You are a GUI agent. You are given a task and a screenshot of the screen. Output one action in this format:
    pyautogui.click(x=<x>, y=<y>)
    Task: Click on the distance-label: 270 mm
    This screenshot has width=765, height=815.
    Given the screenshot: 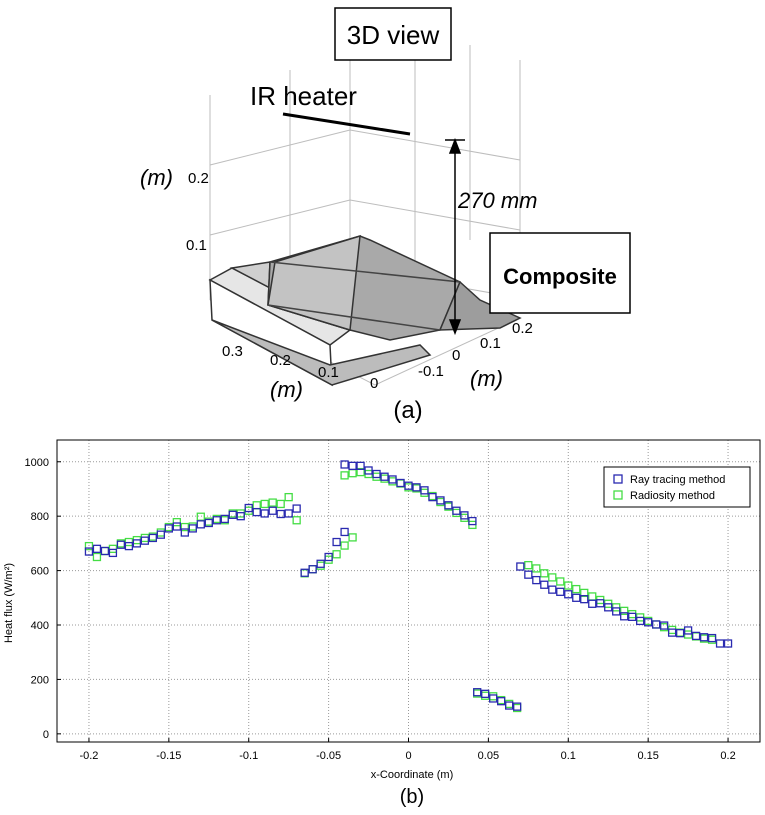 What is the action you would take?
    pyautogui.click(x=497, y=200)
    